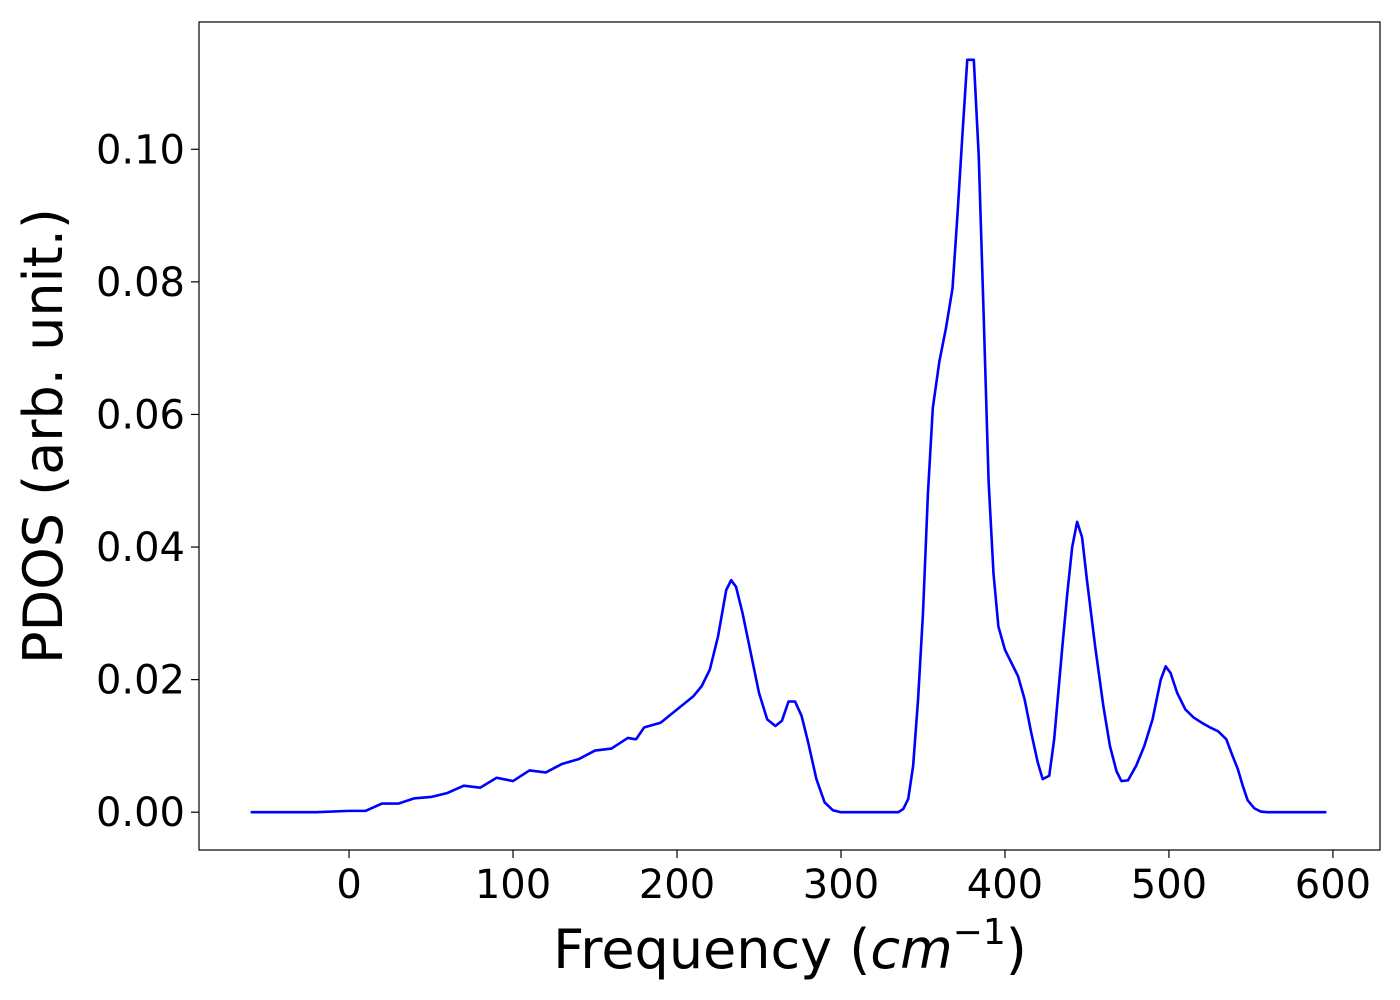  Describe the element at coordinates (140, 415) in the screenshot. I see `y-tick-label: 0.06` at that location.